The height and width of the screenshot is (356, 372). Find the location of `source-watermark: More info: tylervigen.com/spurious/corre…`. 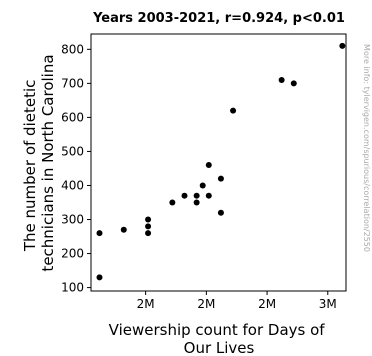

source-watermark: More info: tylervigen.com/spurious/corre… is located at coordinates (366, 148).